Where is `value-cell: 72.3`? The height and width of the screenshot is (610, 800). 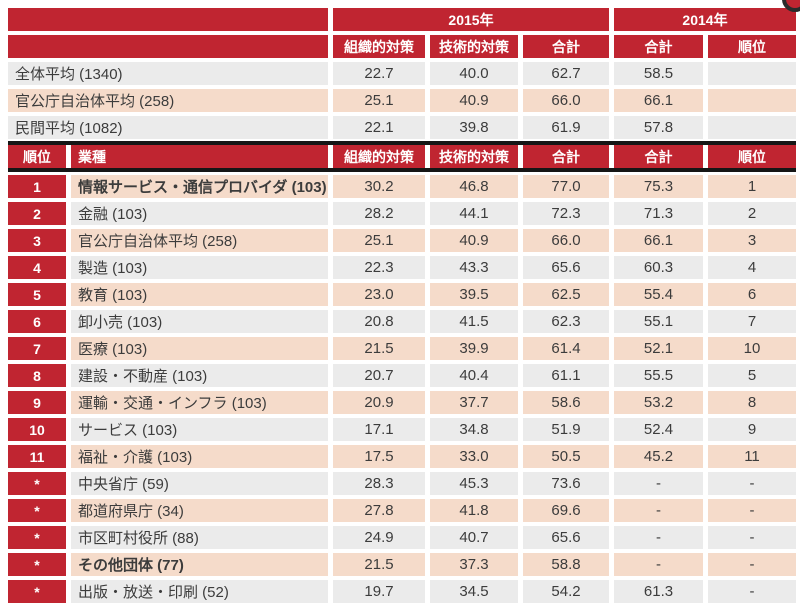 value-cell: 72.3 is located at coordinates (566, 213).